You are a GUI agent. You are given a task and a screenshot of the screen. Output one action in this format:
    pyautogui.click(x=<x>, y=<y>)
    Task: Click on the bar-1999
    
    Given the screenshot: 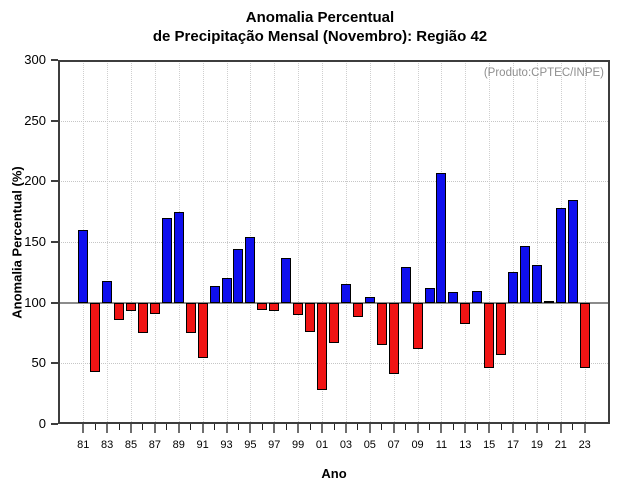 What is the action you would take?
    pyautogui.click(x=298, y=308)
    